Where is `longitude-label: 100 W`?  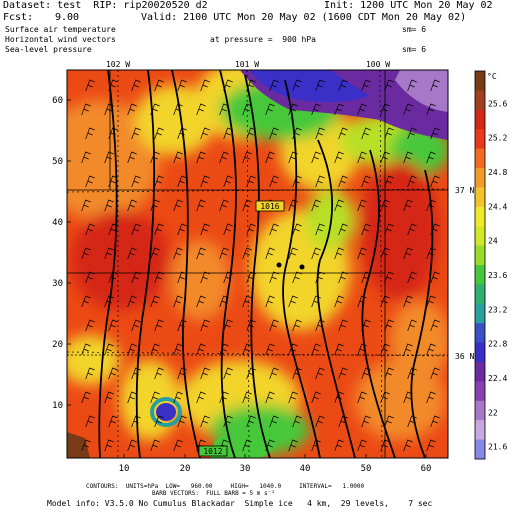 longitude-label: 100 W is located at coordinates (378, 64).